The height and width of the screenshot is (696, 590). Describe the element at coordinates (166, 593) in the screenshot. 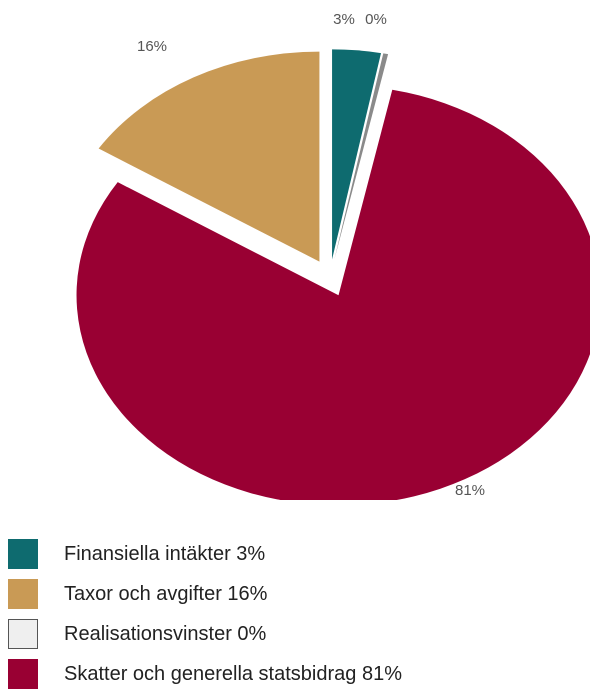

I see `legend-label: Taxor och avgifter 16%` at that location.